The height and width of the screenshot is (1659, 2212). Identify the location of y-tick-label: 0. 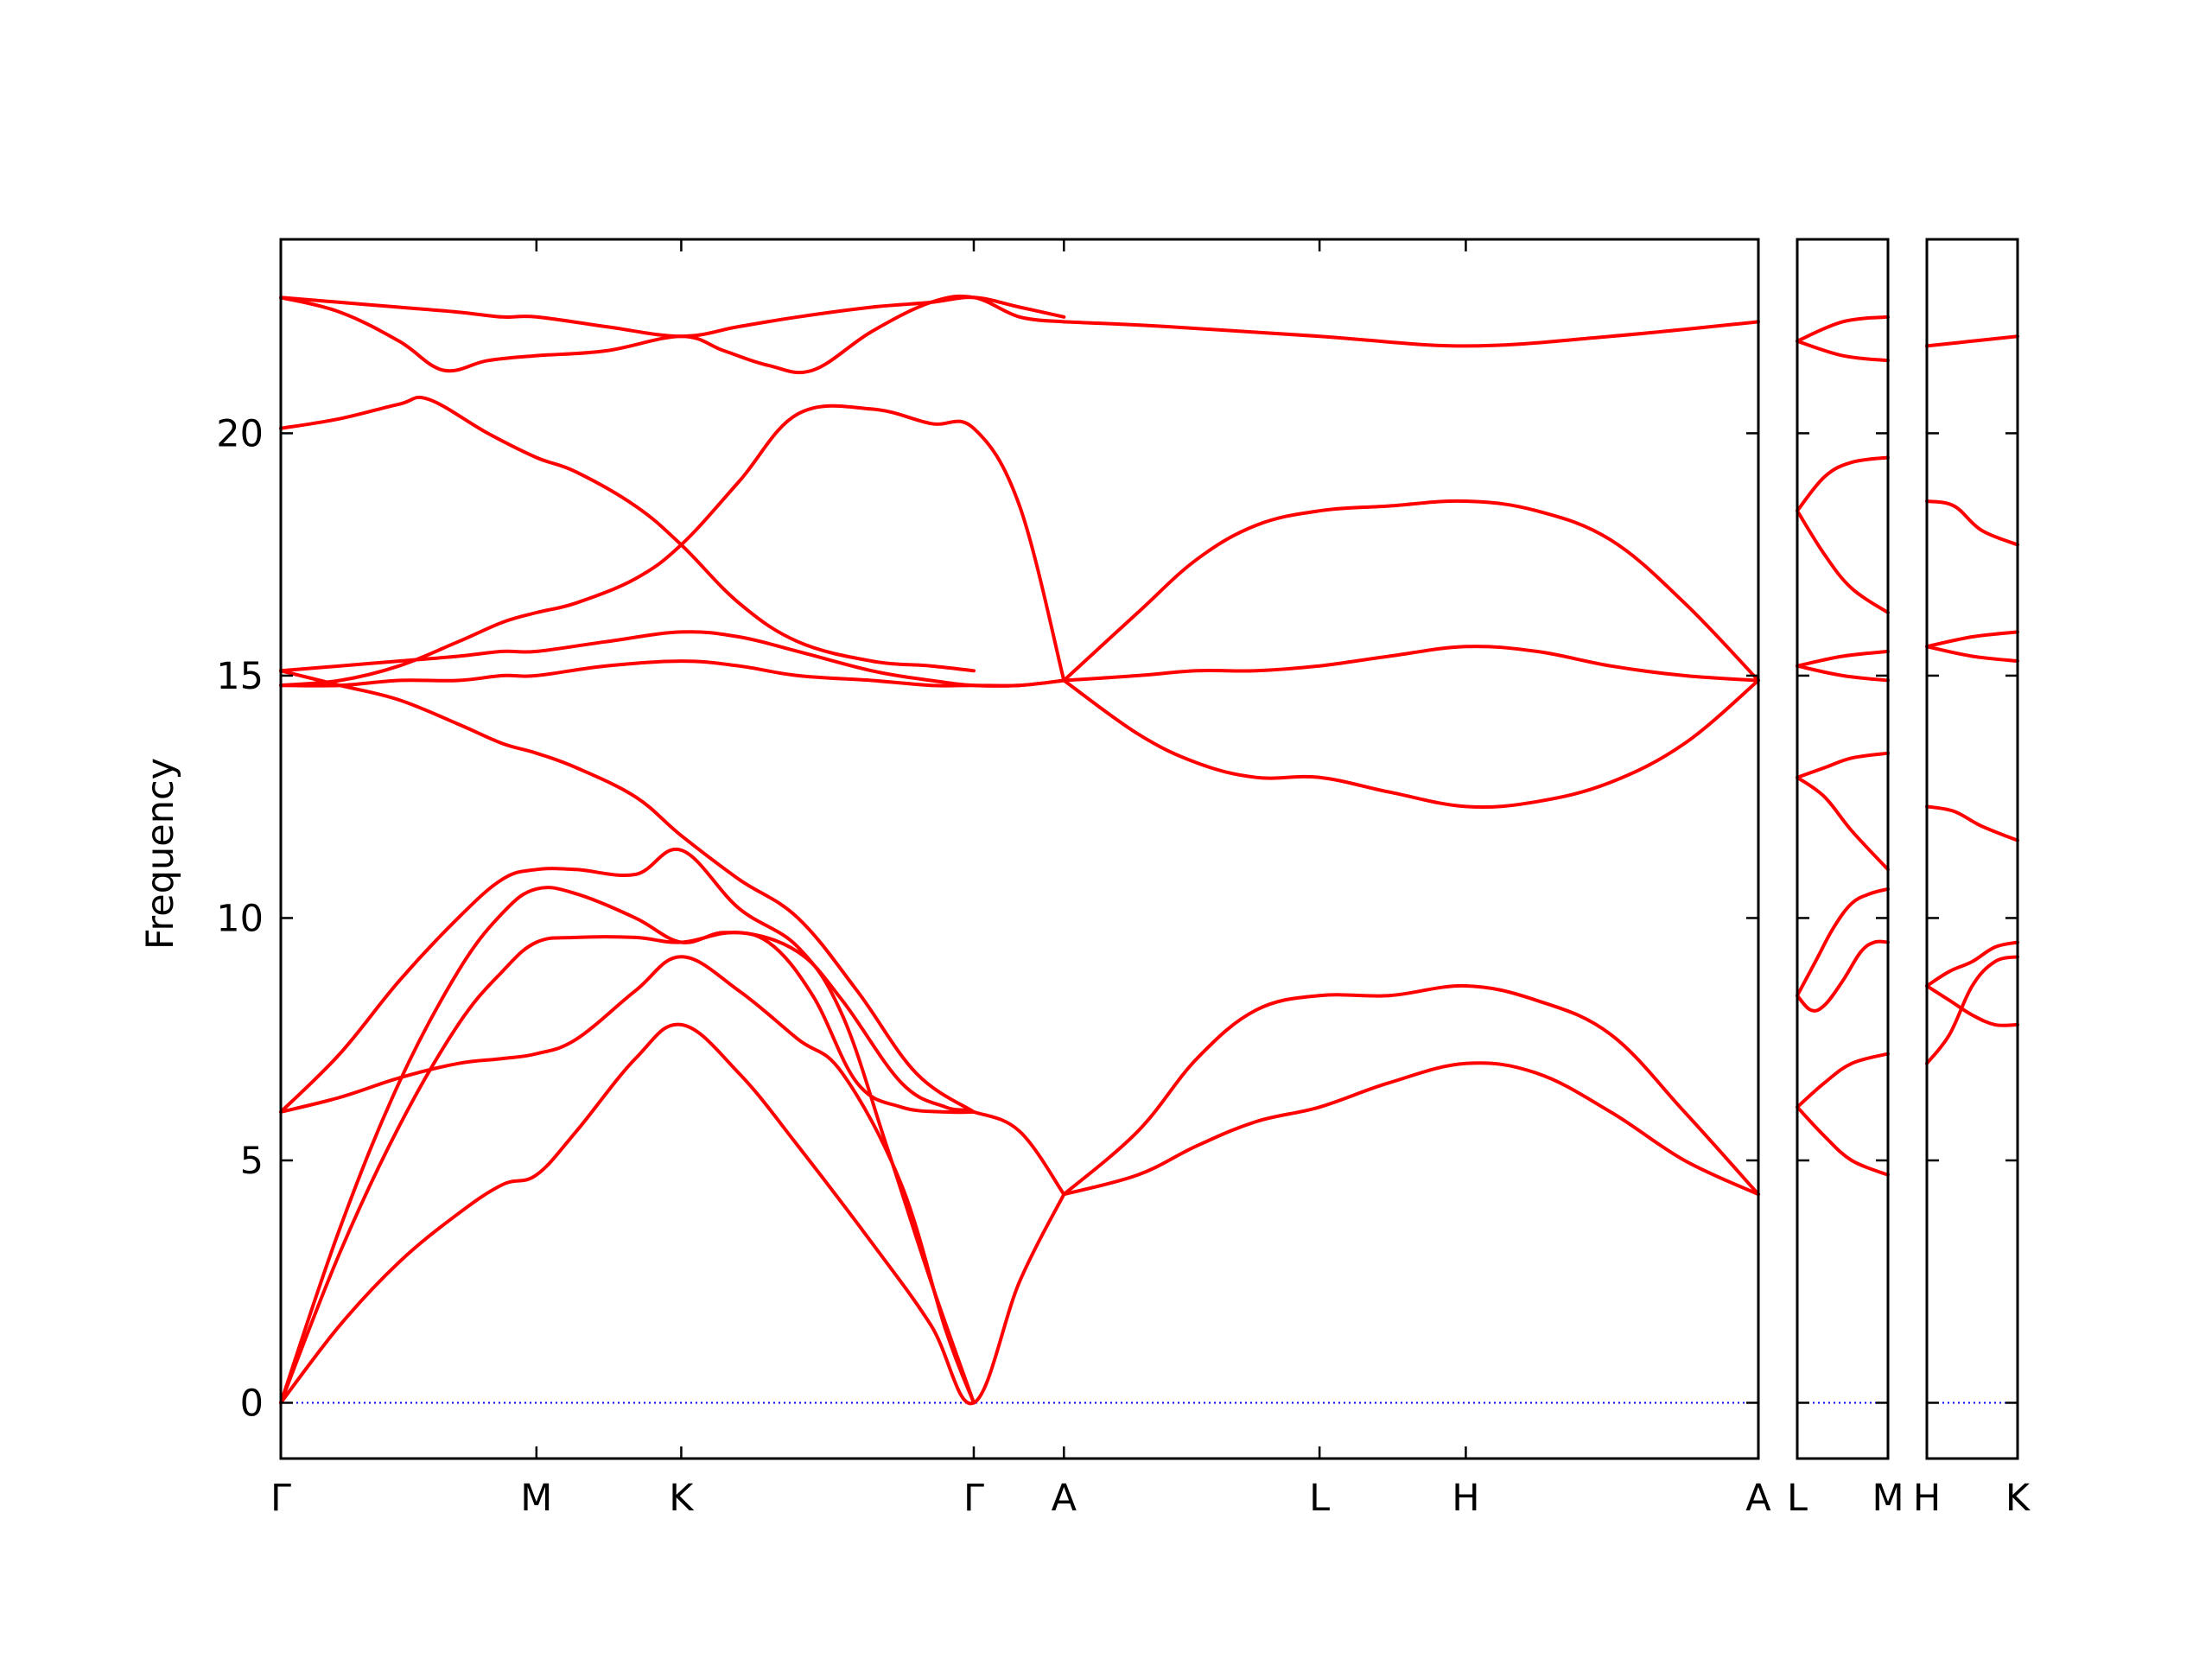
(252, 1403).